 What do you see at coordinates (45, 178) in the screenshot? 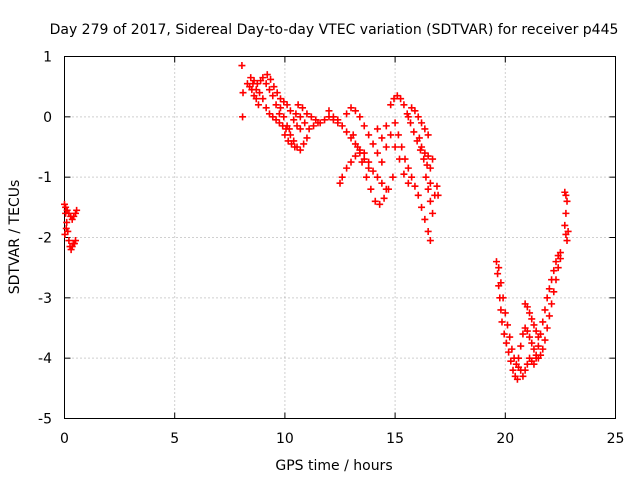
I see `y-tick-label: -1` at bounding box center [45, 178].